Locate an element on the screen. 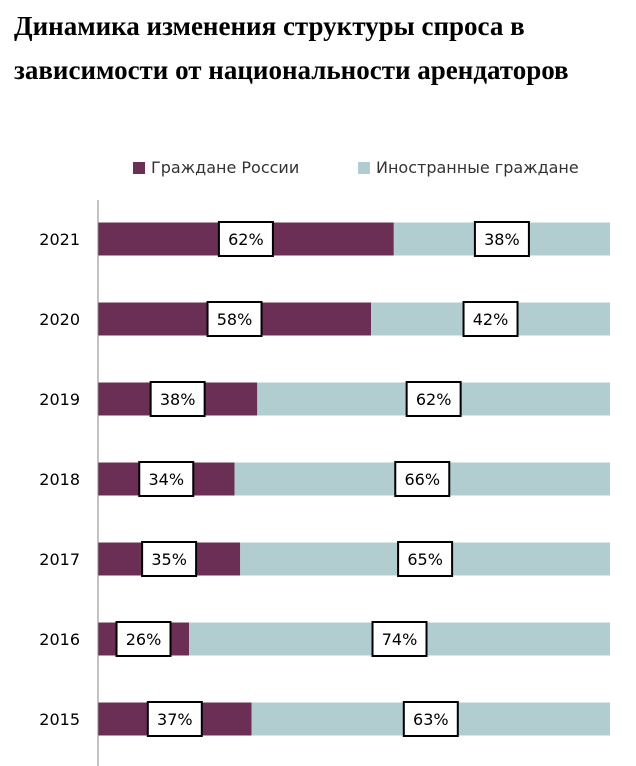  y-tick-label: 2020 is located at coordinates (59, 319).